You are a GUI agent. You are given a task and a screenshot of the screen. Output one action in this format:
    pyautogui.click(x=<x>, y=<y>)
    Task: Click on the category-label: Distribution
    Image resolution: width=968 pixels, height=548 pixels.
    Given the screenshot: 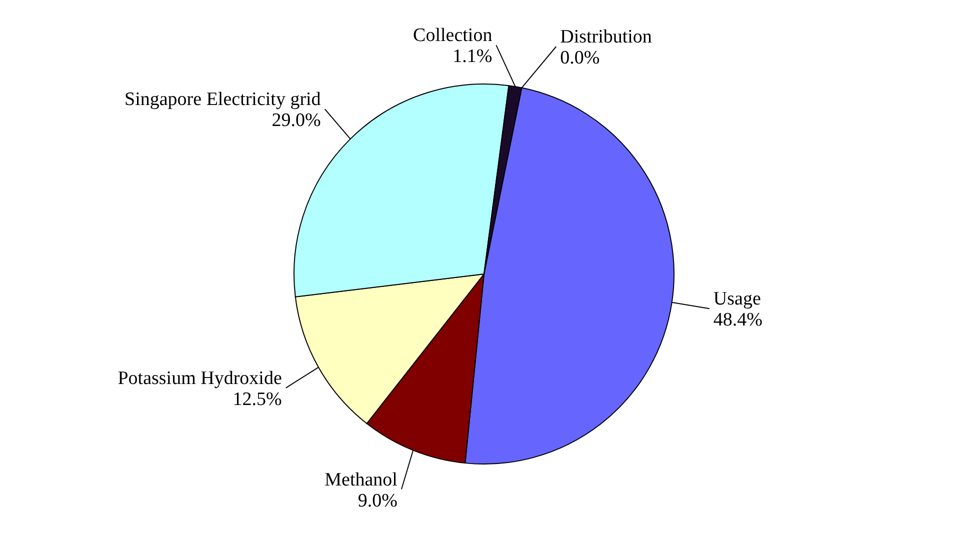 What is the action you would take?
    pyautogui.click(x=606, y=37)
    